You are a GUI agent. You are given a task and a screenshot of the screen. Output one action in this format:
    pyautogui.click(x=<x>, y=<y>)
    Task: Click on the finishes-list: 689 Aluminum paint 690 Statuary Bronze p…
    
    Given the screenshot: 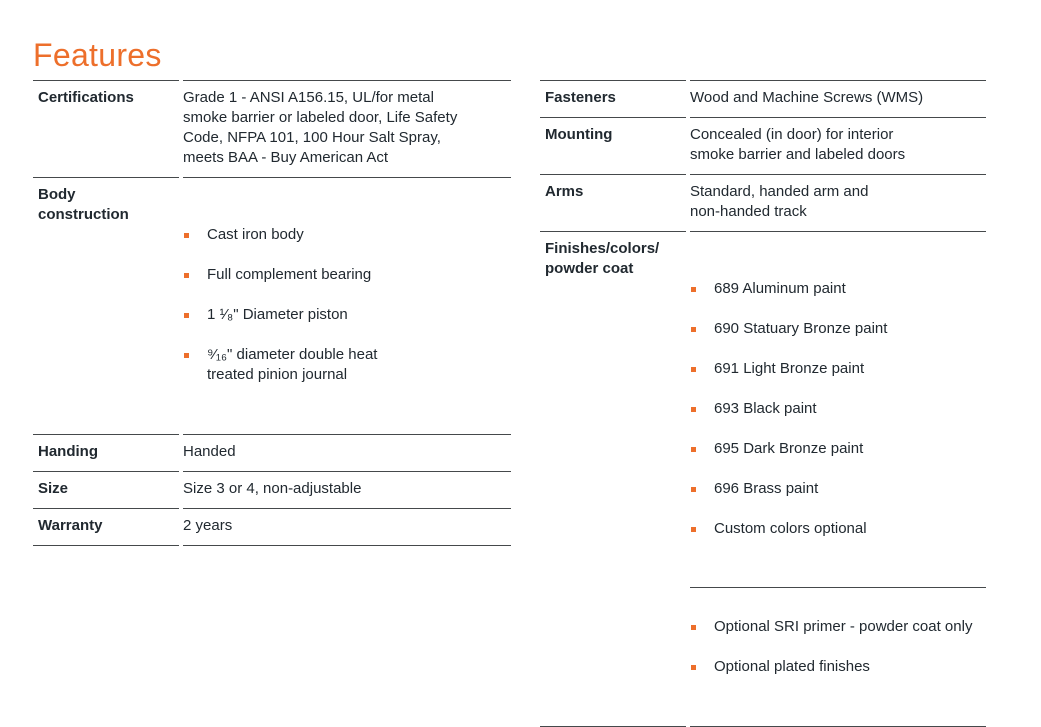 What is the action you would take?
    pyautogui.click(x=838, y=409)
    